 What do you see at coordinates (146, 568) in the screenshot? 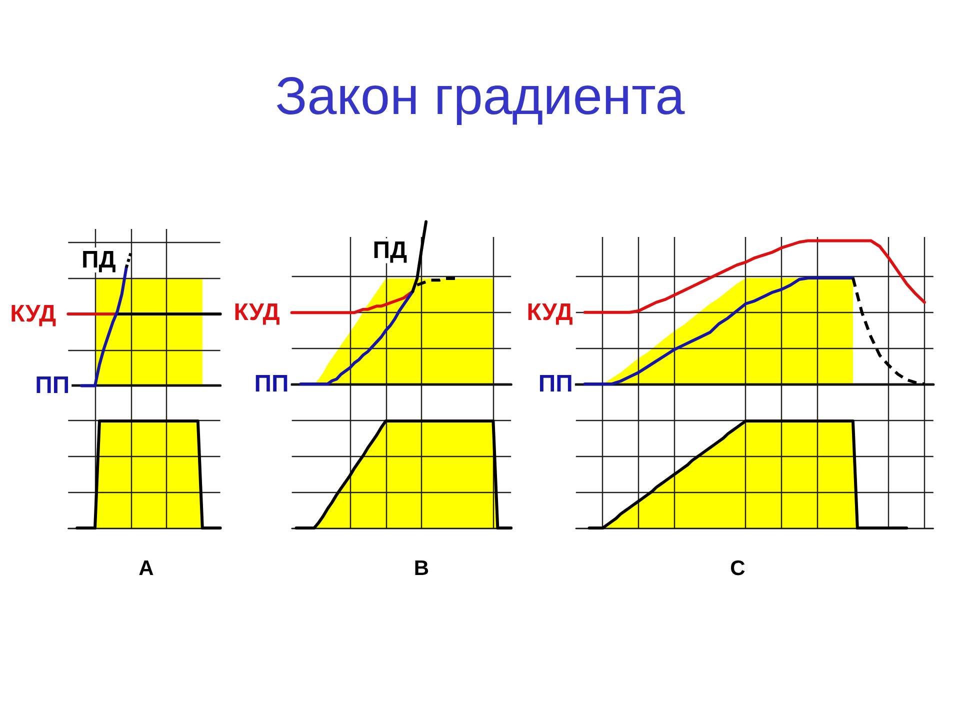
I see `x-axis-title: A` at bounding box center [146, 568].